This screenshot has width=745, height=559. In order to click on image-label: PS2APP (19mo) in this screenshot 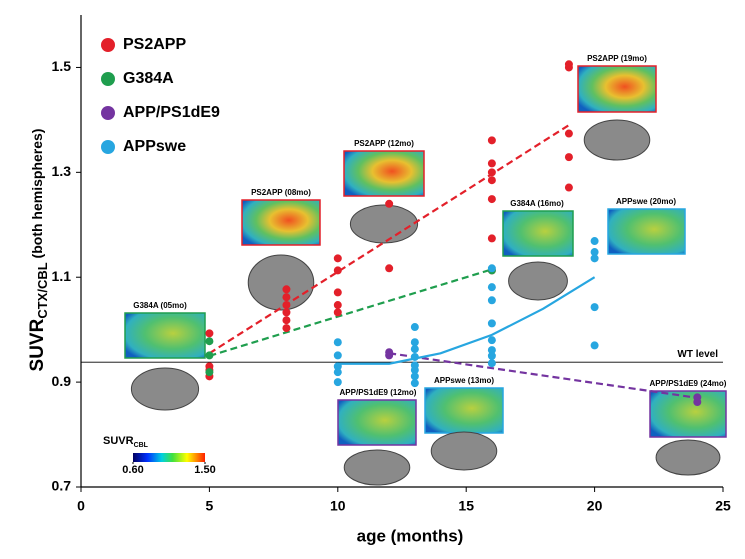, I will do `click(617, 58)`.